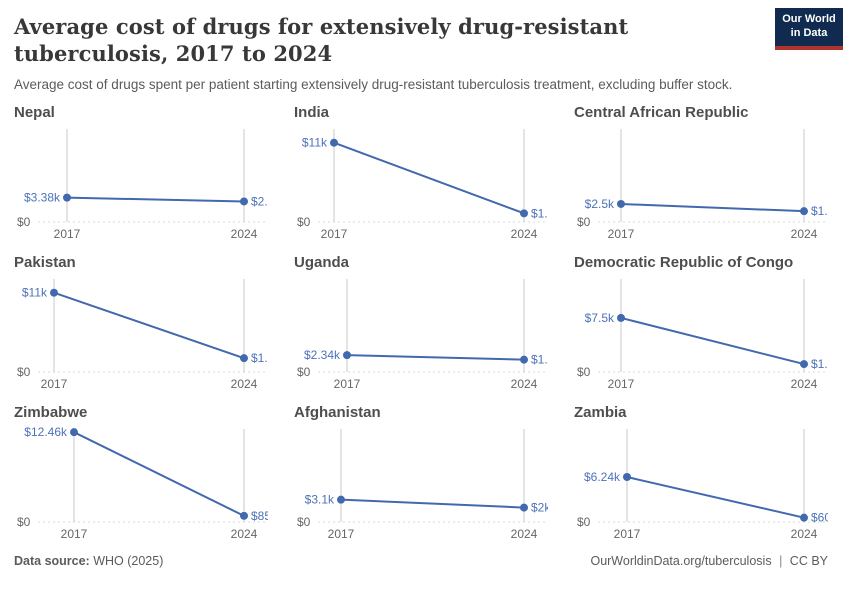  I want to click on start-value-label: $7.5k, so click(600, 318).